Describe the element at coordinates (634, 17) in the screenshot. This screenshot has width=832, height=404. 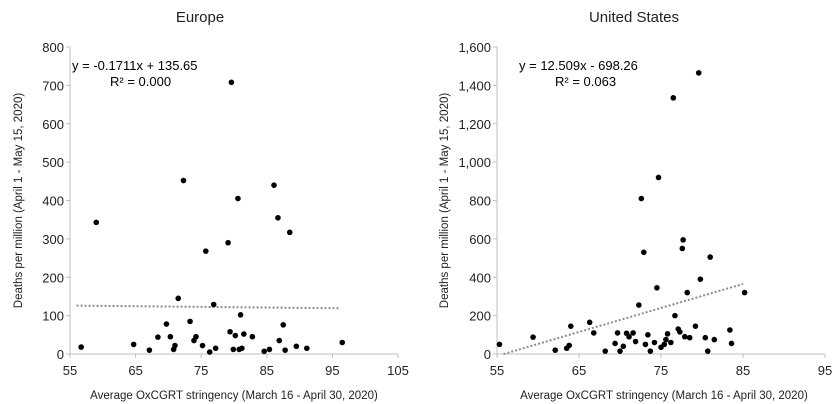
I see `chart-title: United States` at that location.